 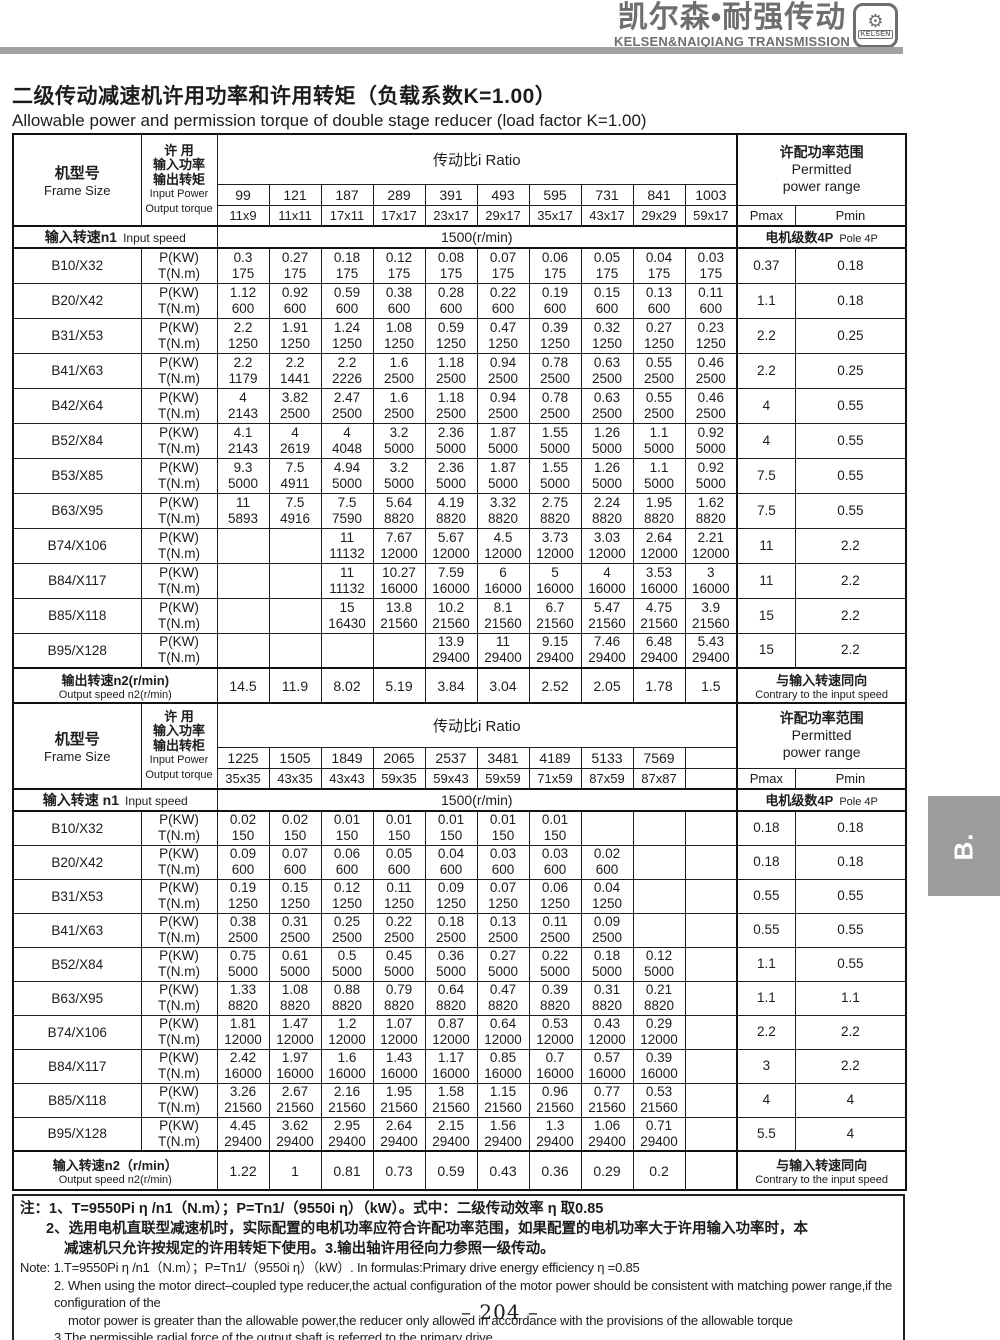 What do you see at coordinates (451, 50) in the screenshot?
I see `header-divider` at bounding box center [451, 50].